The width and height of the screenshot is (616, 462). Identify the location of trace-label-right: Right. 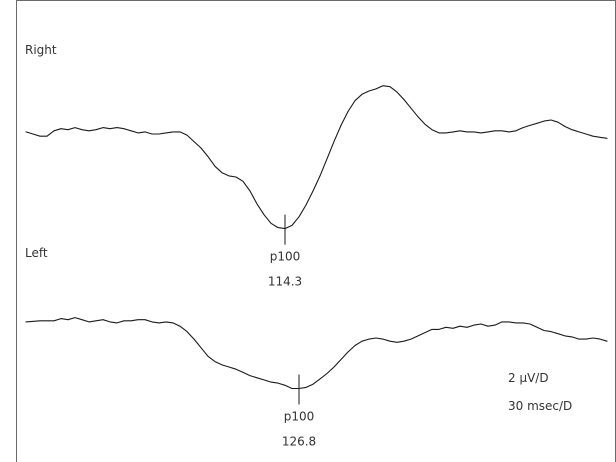
(41, 50).